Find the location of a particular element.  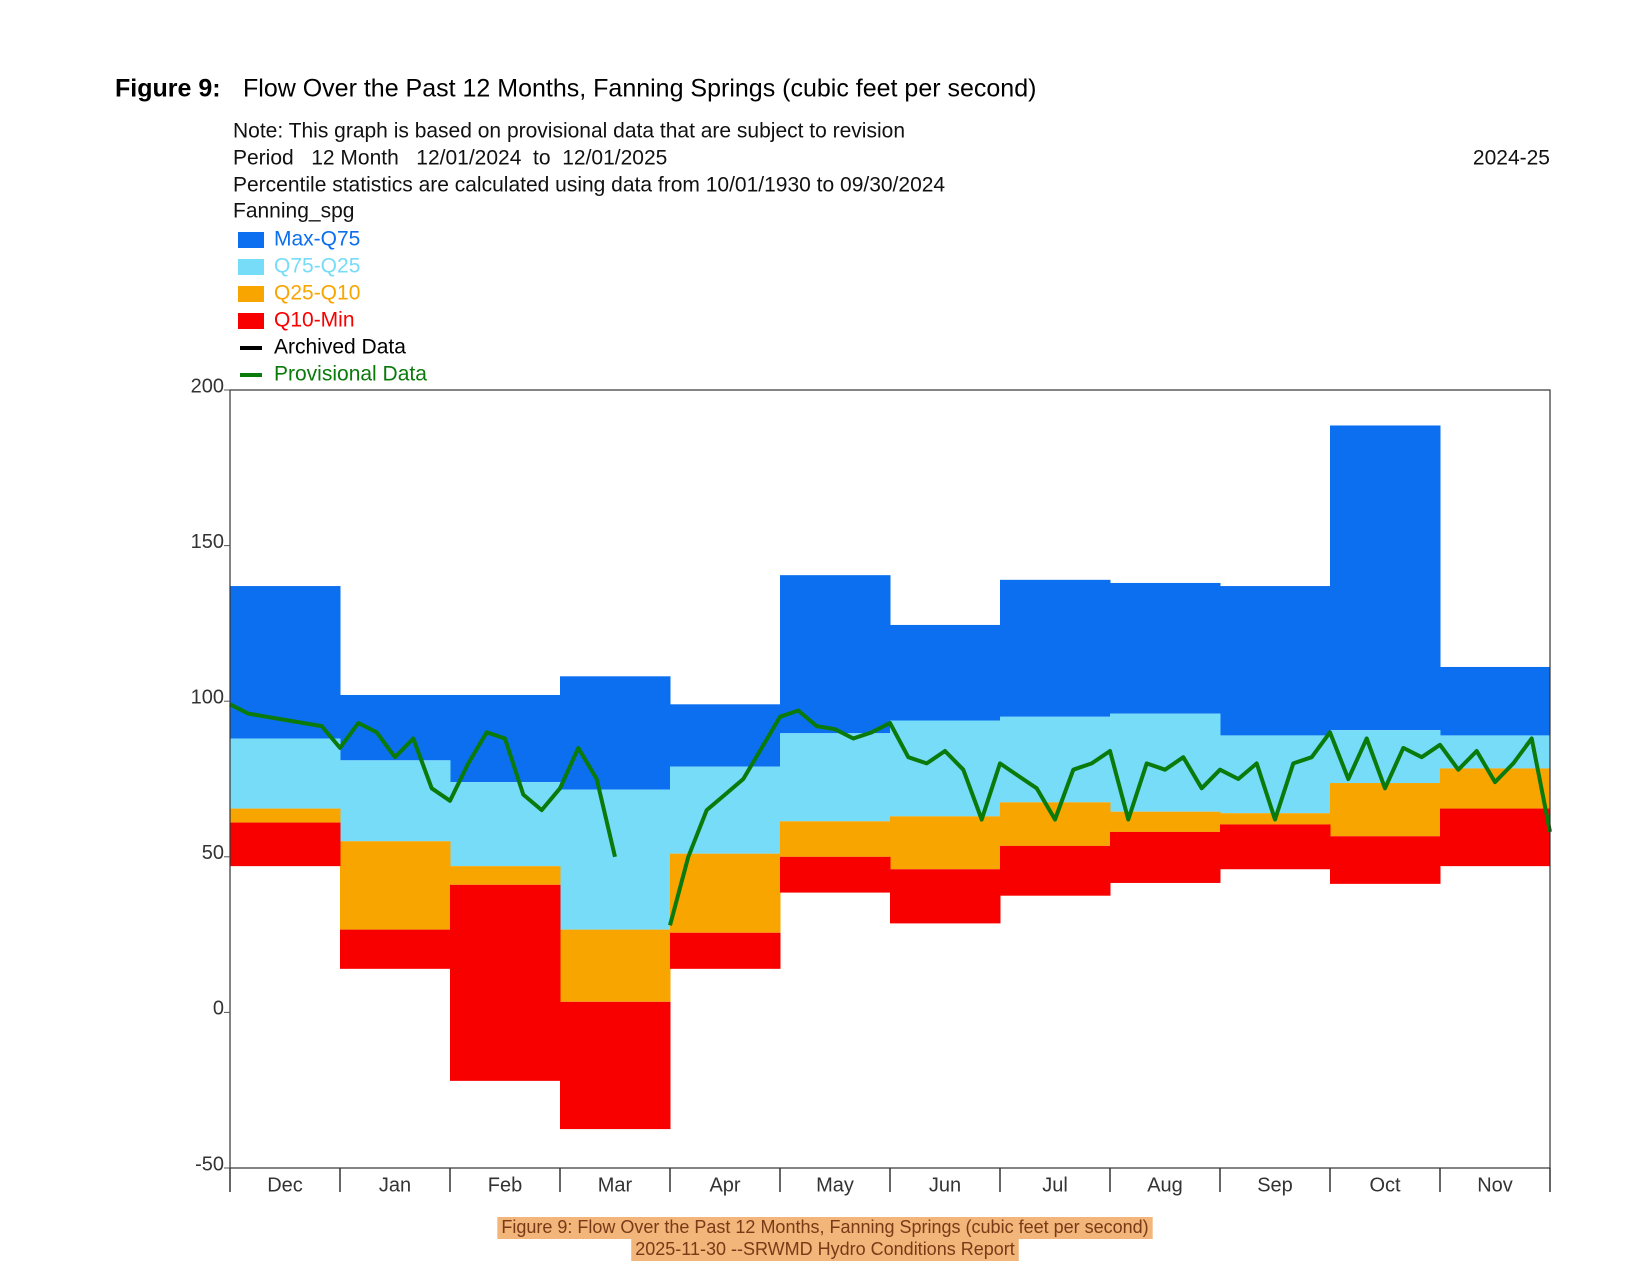

legend-label: Q10-Min is located at coordinates (314, 320).